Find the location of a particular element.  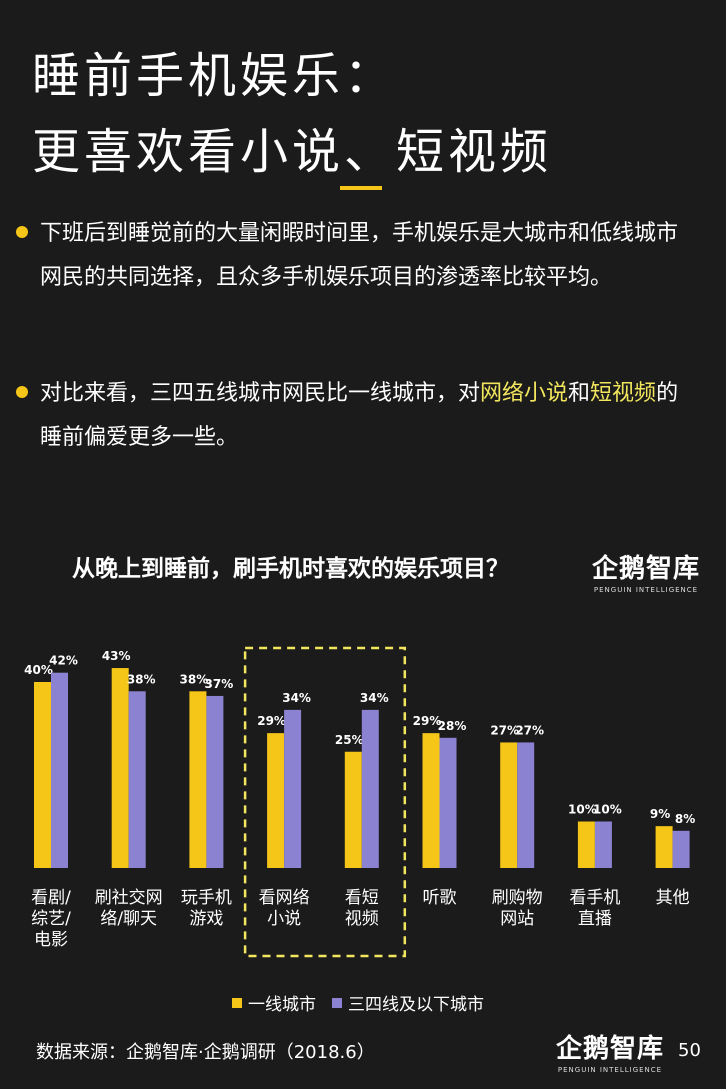

data-label-1-3: 29% is located at coordinates (271, 721).